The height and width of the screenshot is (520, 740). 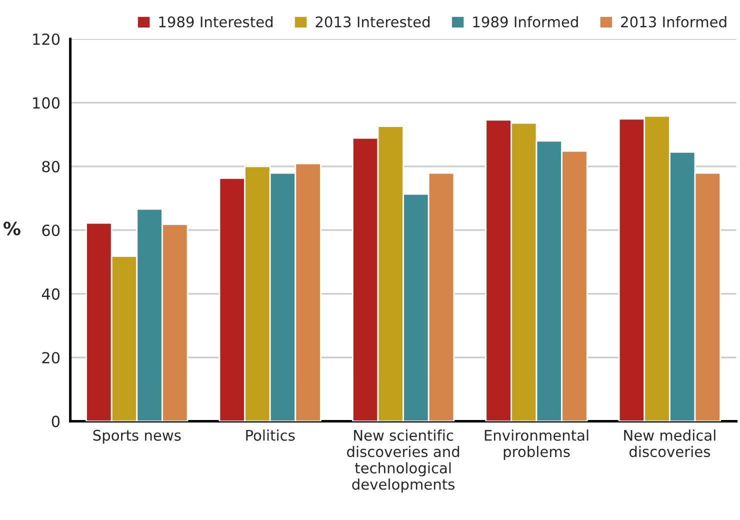 What do you see at coordinates (12, 229) in the screenshot?
I see `y-axis-title: %` at bounding box center [12, 229].